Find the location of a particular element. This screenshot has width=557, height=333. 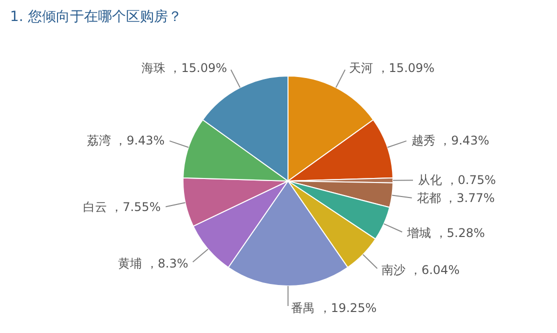

slice-label: 从化 ，0.75% is located at coordinates (457, 180).